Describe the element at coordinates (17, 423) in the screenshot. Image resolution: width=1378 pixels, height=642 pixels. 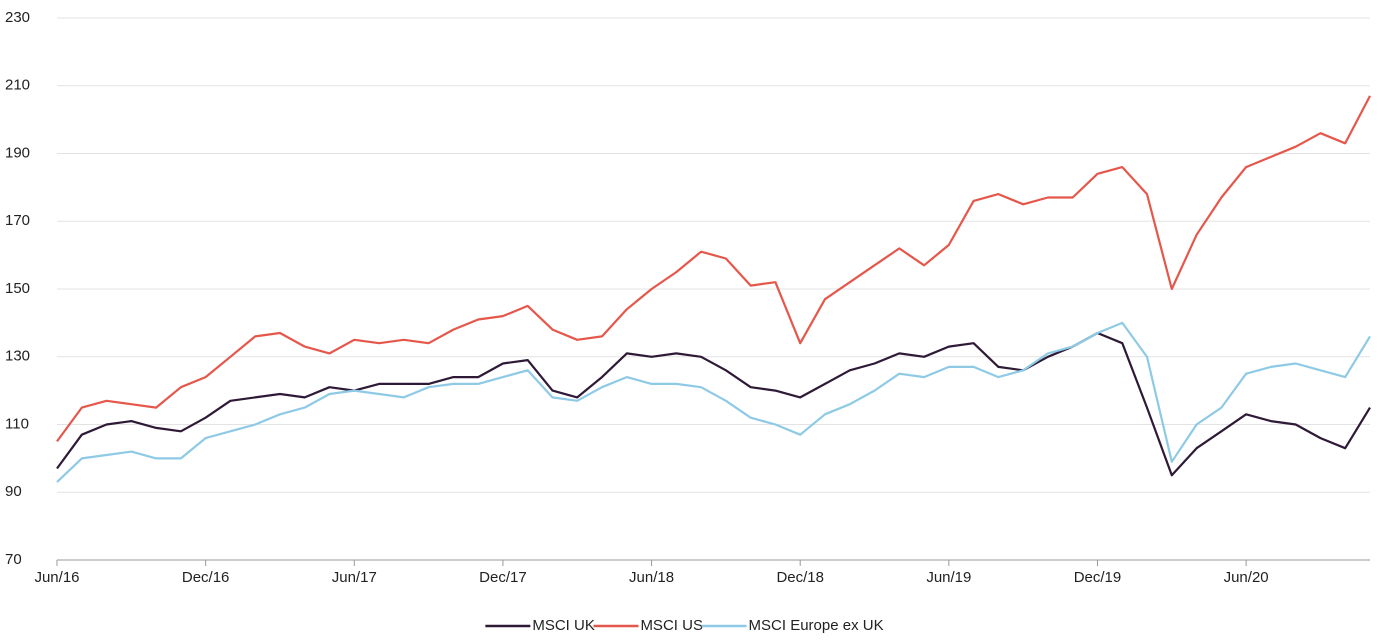
I see `y-tick-label: 110` at that location.